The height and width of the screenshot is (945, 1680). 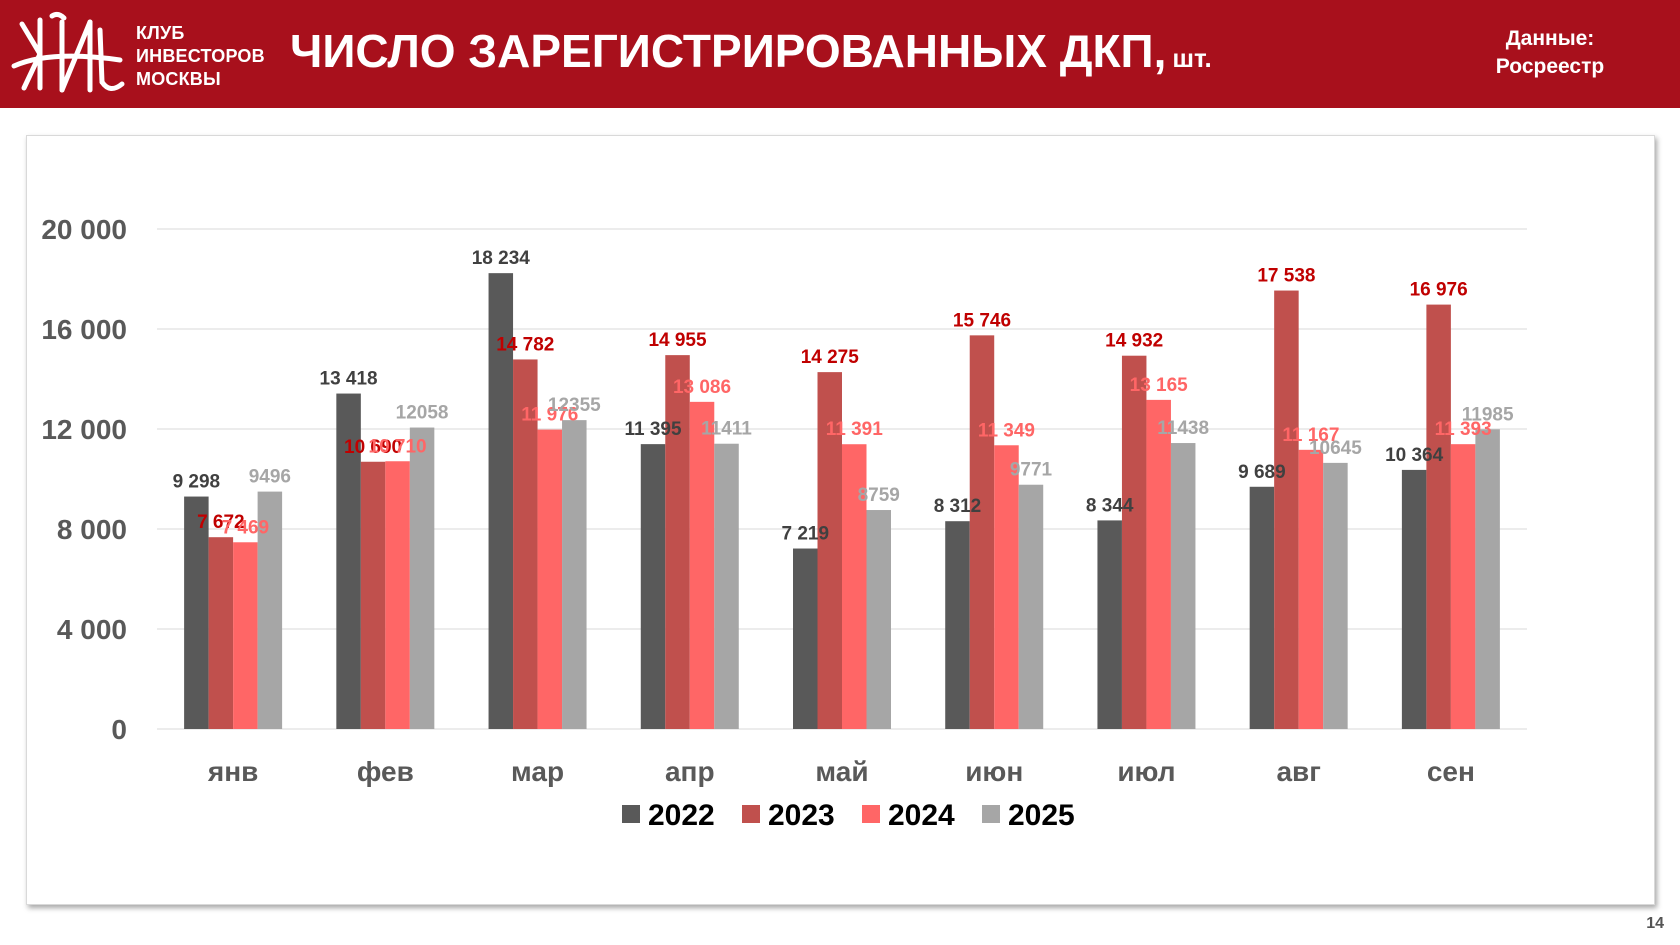 I want to click on data-label: 13 418, so click(x=349, y=379).